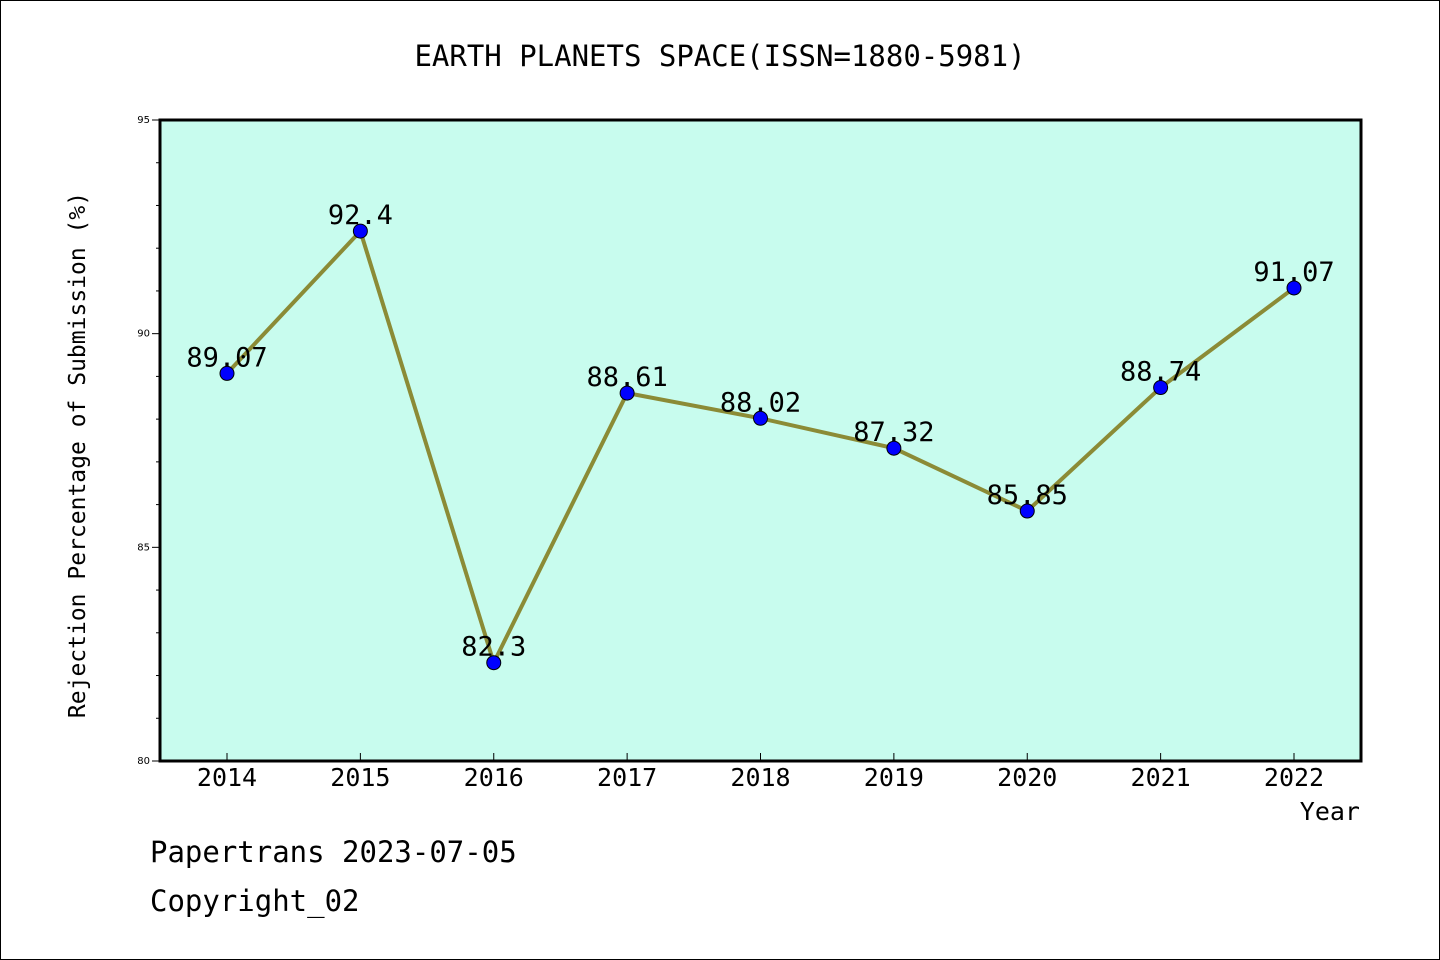  I want to click on x-tick-label: 2020, so click(1027, 777).